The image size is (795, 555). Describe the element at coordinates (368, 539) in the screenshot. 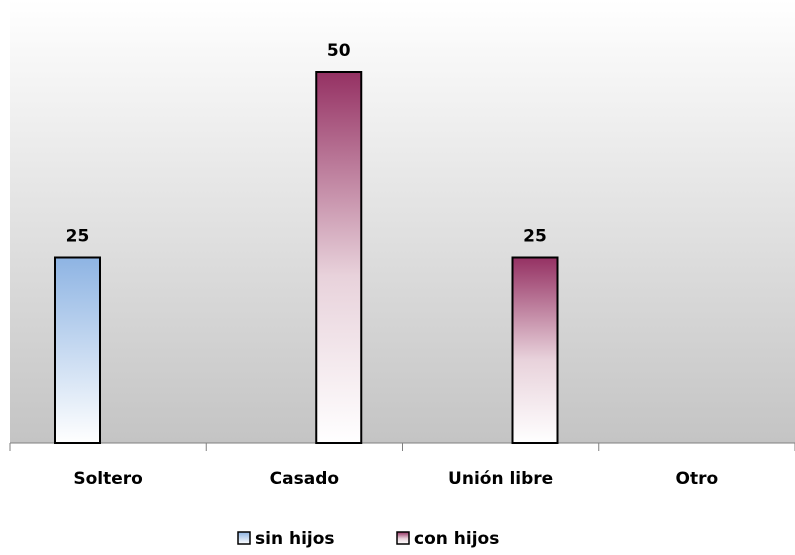

I see `legend: sin hijos con hijos` at that location.